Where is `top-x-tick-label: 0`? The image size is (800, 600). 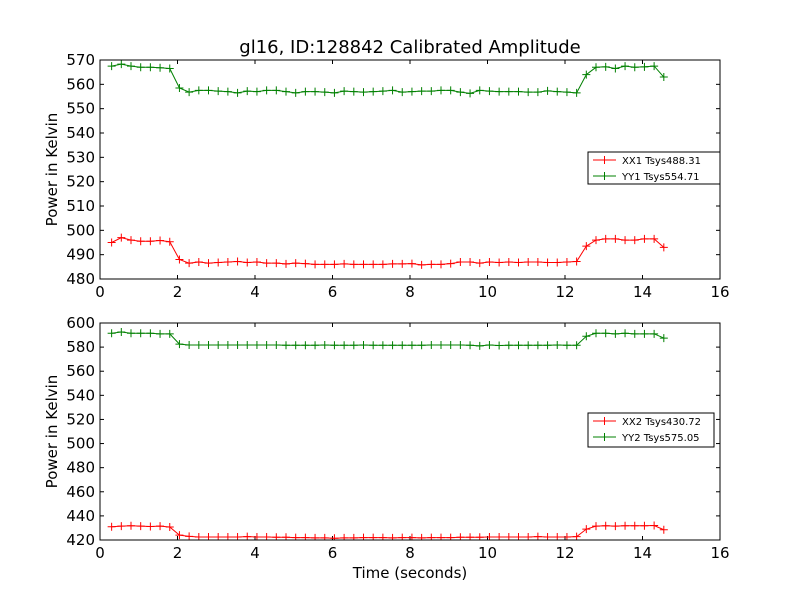 top-x-tick-label: 0 is located at coordinates (100, 292).